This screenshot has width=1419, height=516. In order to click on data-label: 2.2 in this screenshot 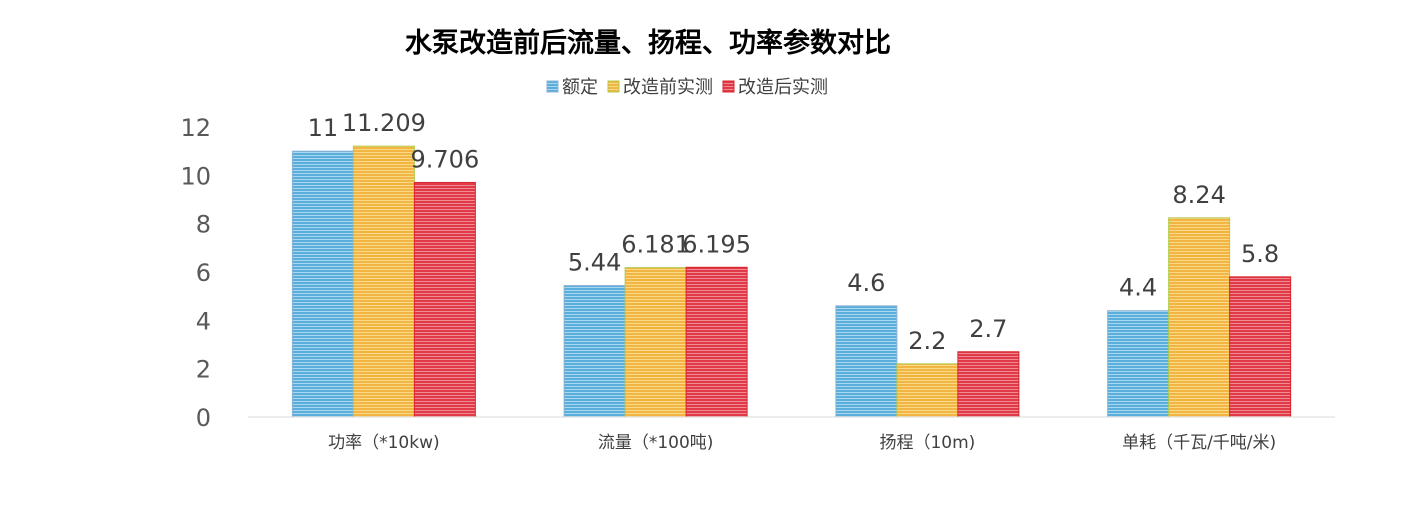, I will do `click(927, 341)`.